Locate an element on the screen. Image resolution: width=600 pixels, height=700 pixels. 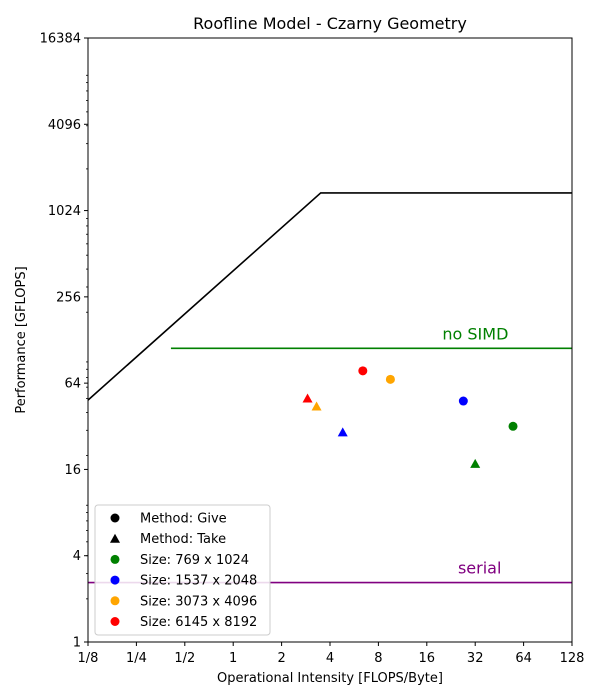
x-tick-label: 4 is located at coordinates (330, 658).